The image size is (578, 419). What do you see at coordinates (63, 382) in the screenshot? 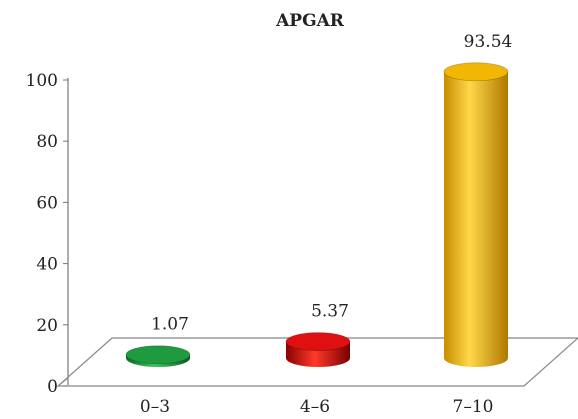
I see `floor-depth-left` at bounding box center [63, 382].